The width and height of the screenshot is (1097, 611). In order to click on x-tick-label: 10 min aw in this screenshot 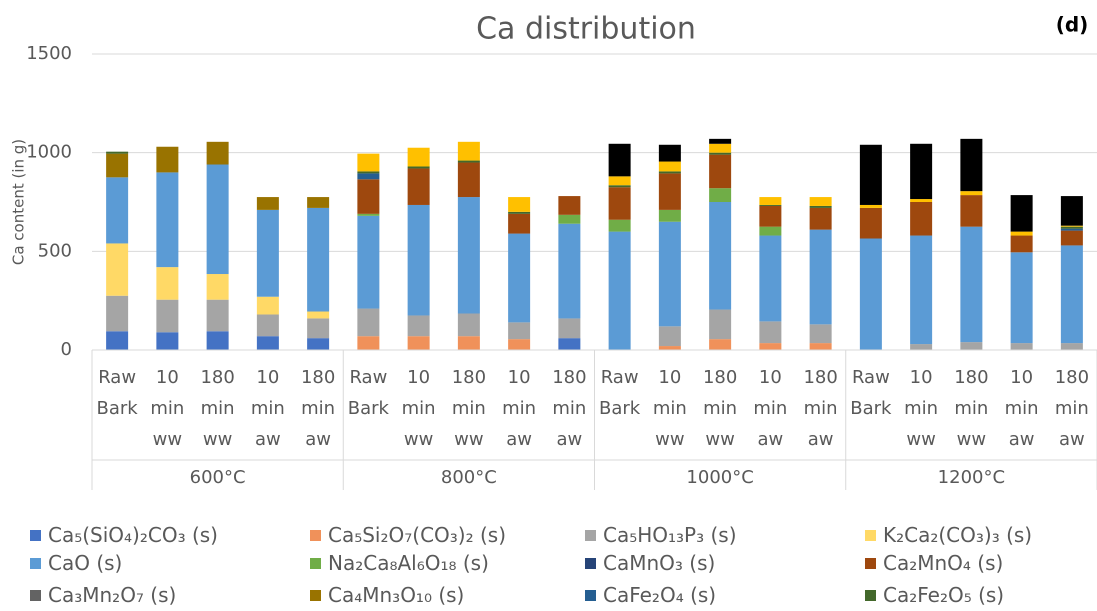, I will do `click(267, 408)`.